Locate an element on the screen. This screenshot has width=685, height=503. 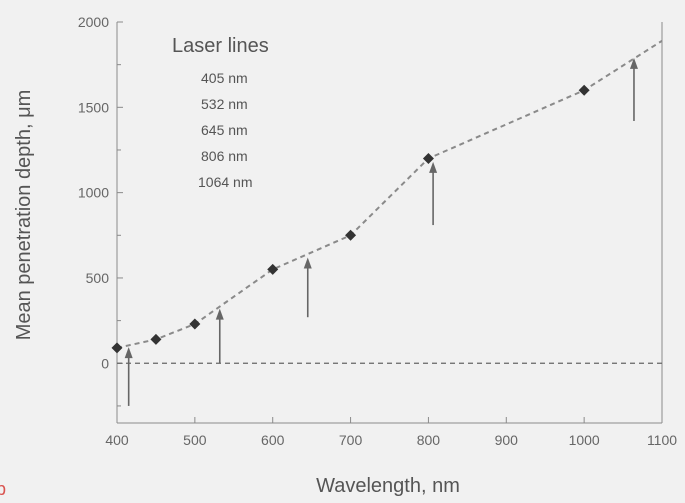
legend-item-645: 645 nm is located at coordinates (224, 130).